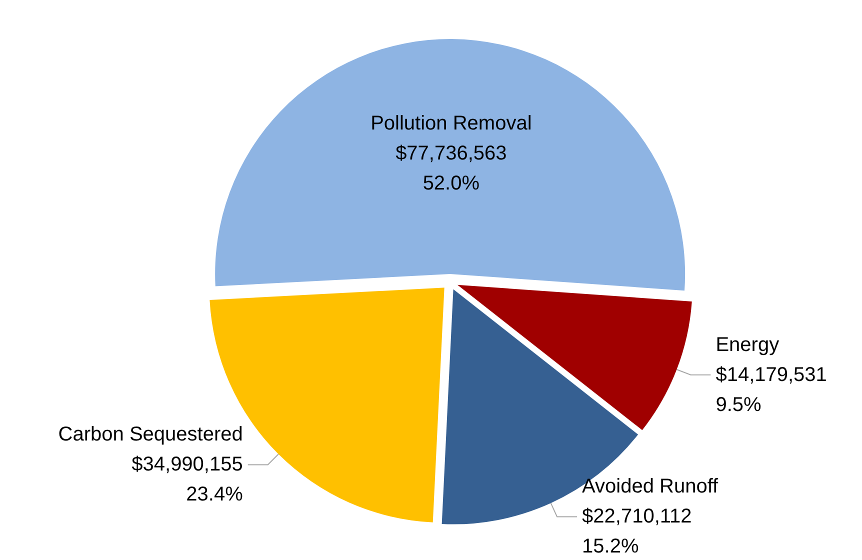  I want to click on slice-label: Avoided Runoff, so click(650, 487).